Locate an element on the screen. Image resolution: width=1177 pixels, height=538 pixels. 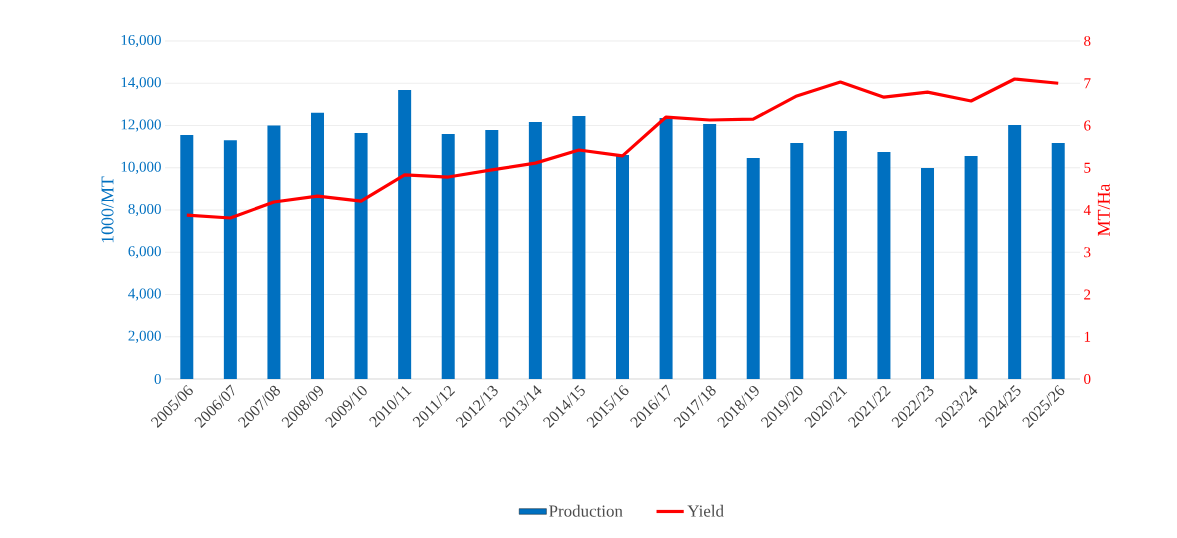
y-tick-label: 16,000 is located at coordinates (141, 41).